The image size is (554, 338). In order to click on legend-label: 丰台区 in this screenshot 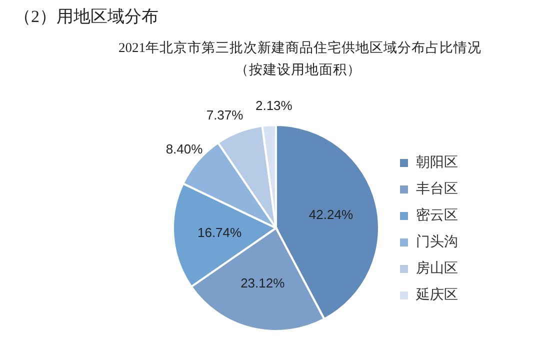, I will do `click(437, 189)`.